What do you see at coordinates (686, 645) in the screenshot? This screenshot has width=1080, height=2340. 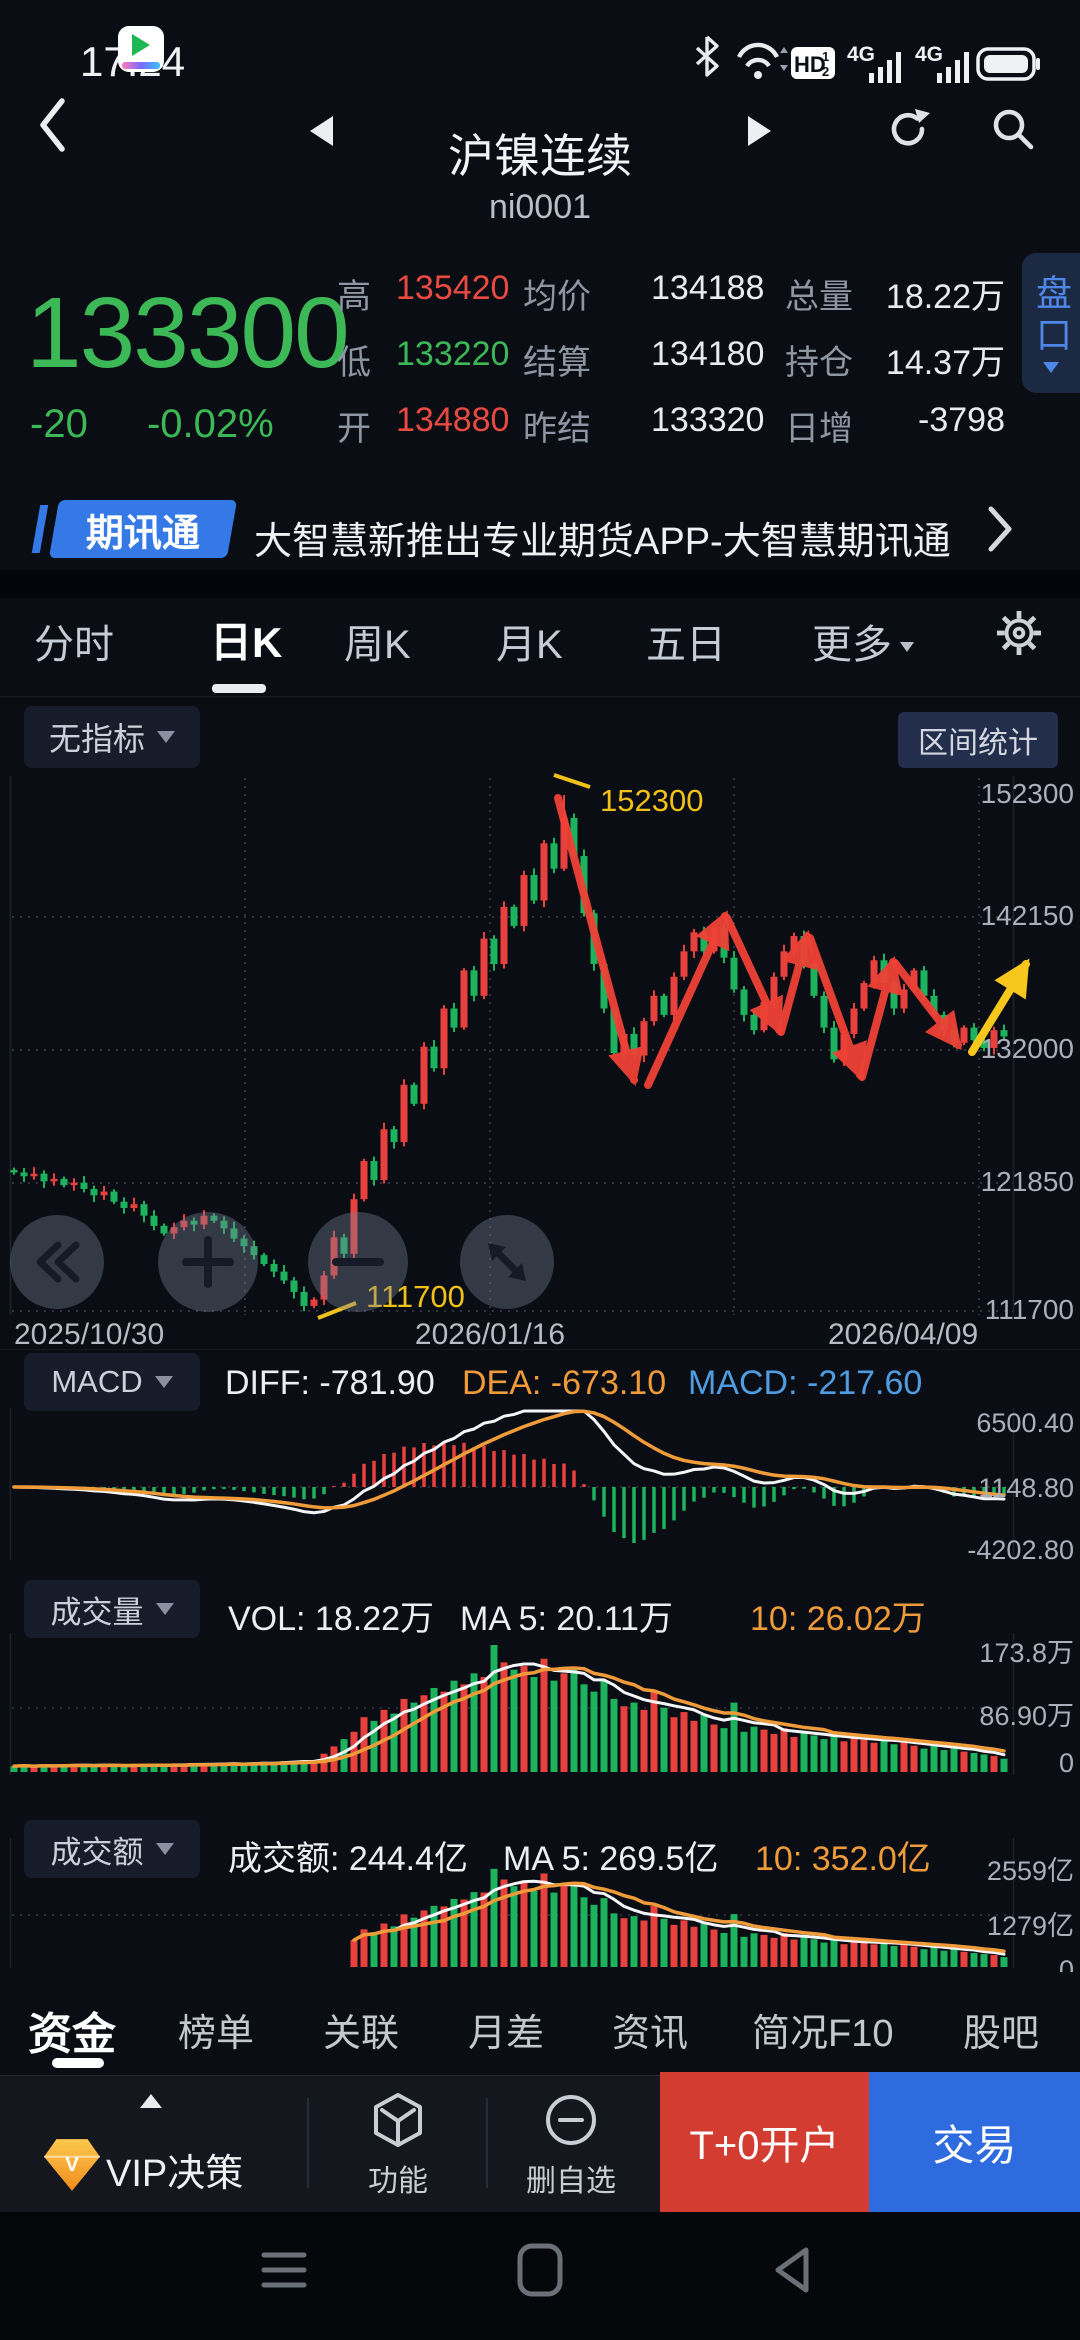 I see `tab-five-day: 五日` at bounding box center [686, 645].